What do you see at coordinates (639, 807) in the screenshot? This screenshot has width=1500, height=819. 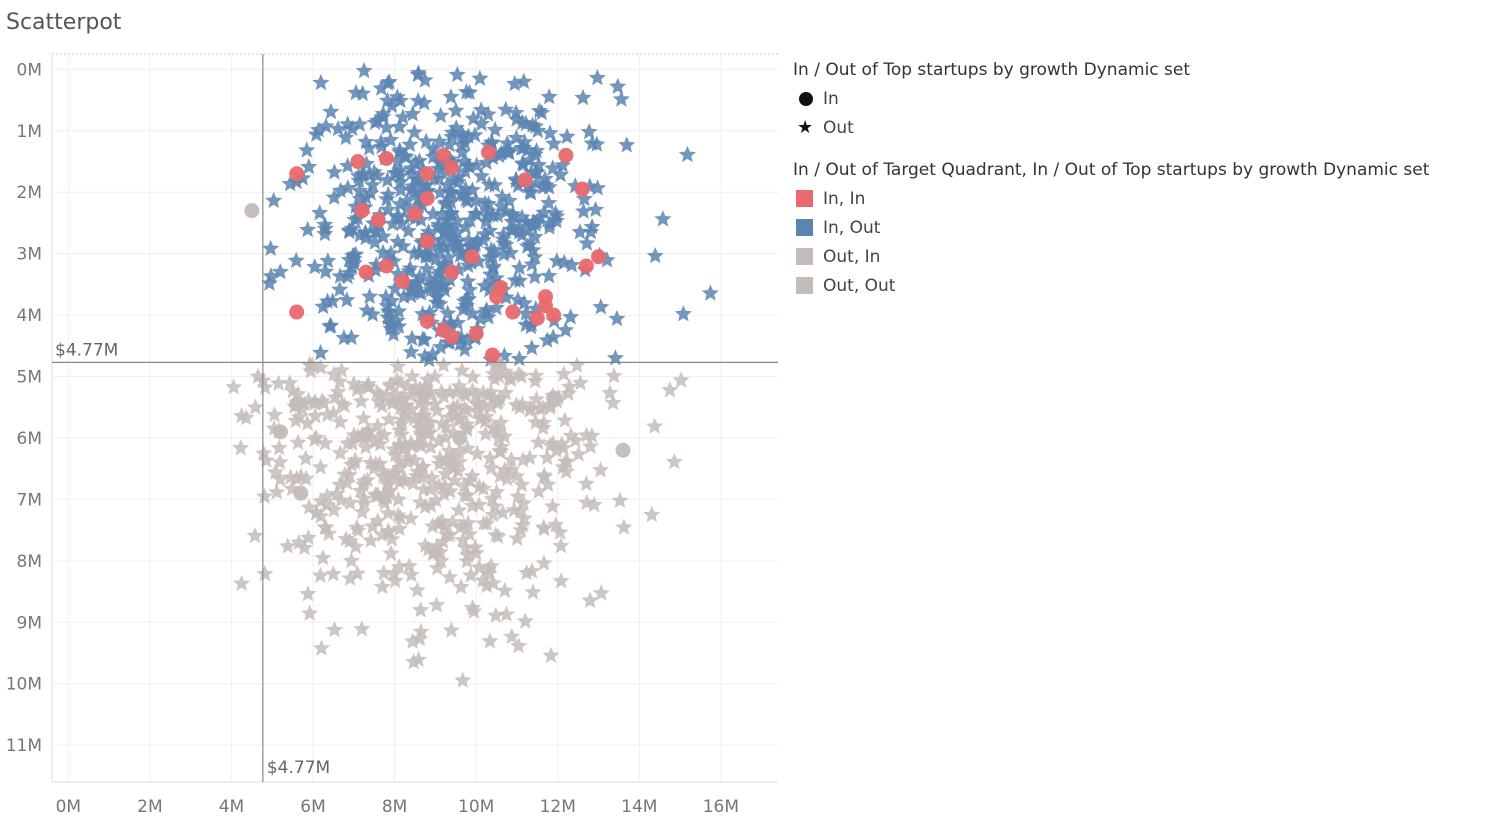 I see `x-tick-label: 14M` at bounding box center [639, 807].